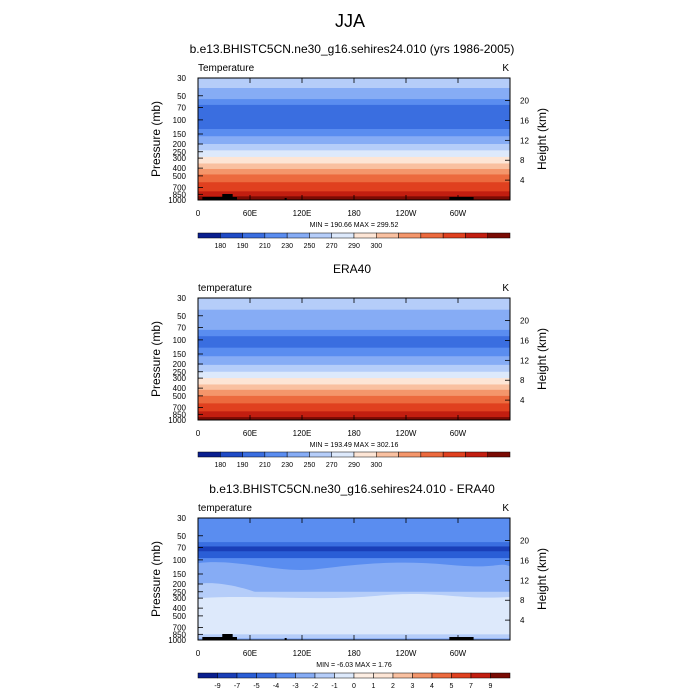 This screenshot has width=700, height=700. What do you see at coordinates (310, 465) in the screenshot?
I see `colorbar-label: 250` at bounding box center [310, 465].